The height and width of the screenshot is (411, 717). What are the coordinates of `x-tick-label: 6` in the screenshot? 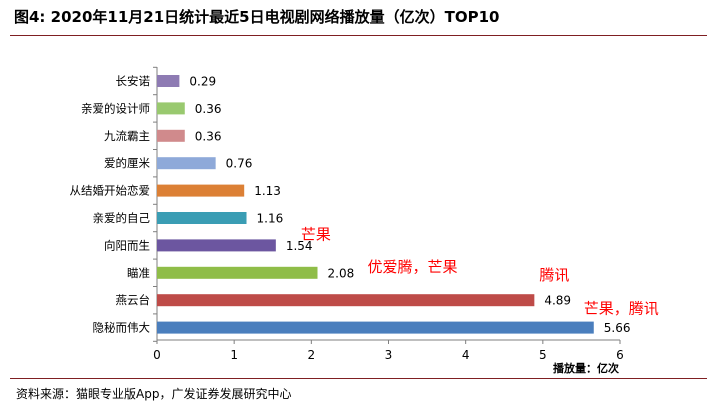 It's located at (620, 355).